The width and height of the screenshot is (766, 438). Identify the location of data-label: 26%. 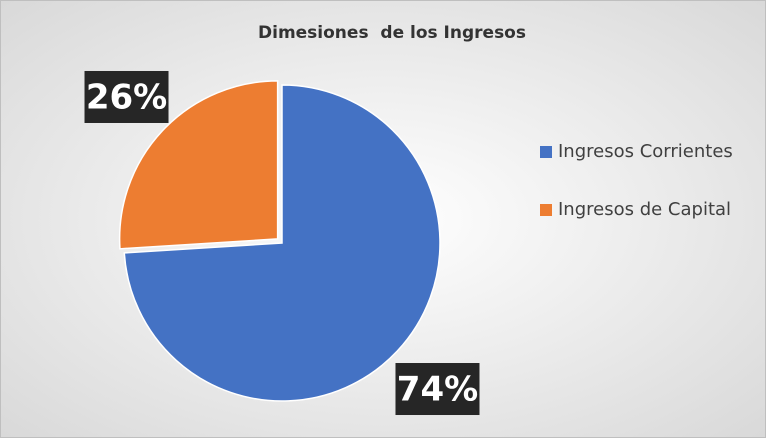
(126, 97).